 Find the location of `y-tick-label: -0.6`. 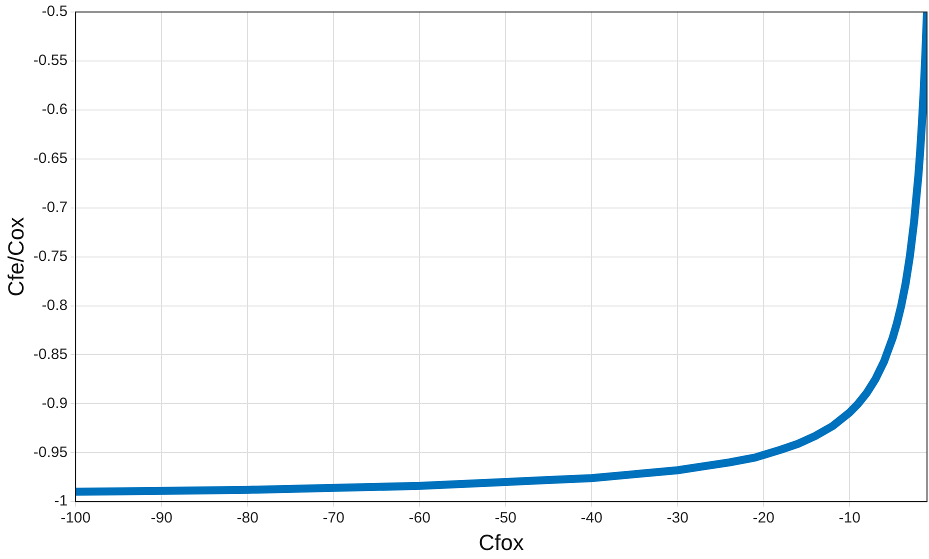

y-tick-label: -0.6 is located at coordinates (55, 109).